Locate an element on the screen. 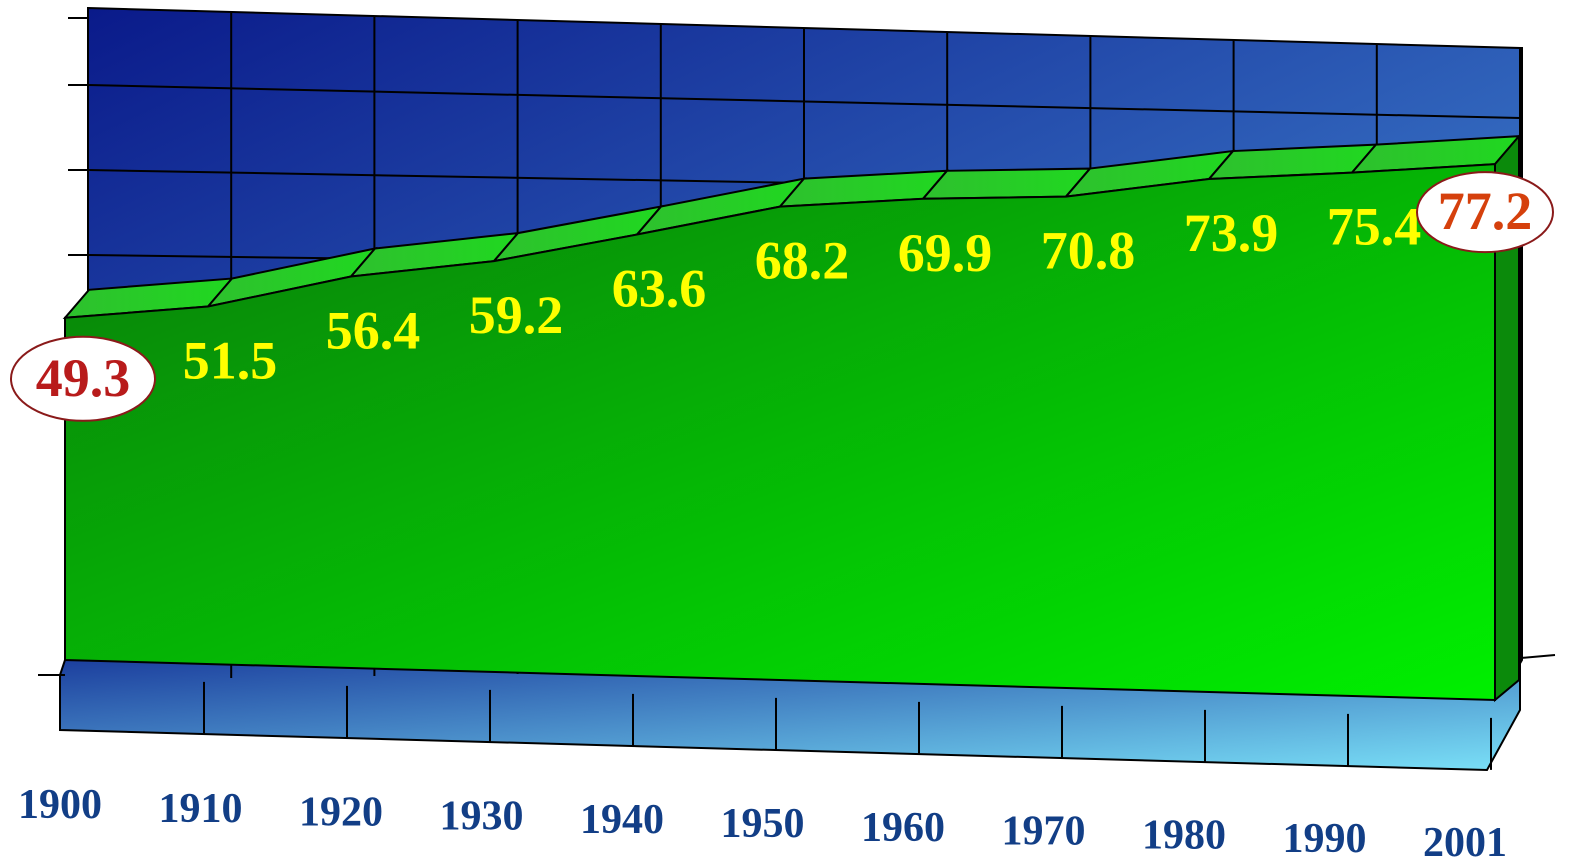 This screenshot has height=860, width=1569. x-tick-label: 1910 is located at coordinates (201, 809).